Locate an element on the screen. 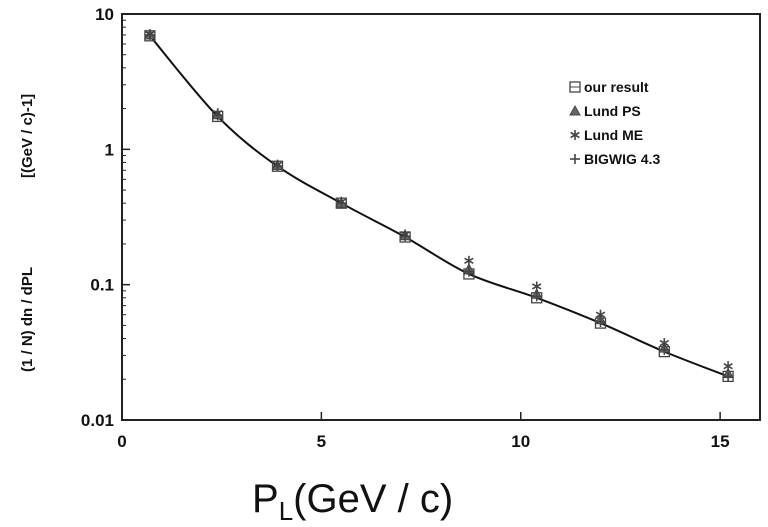  x-axis-label: PL(GeV / c) is located at coordinates (352, 501).